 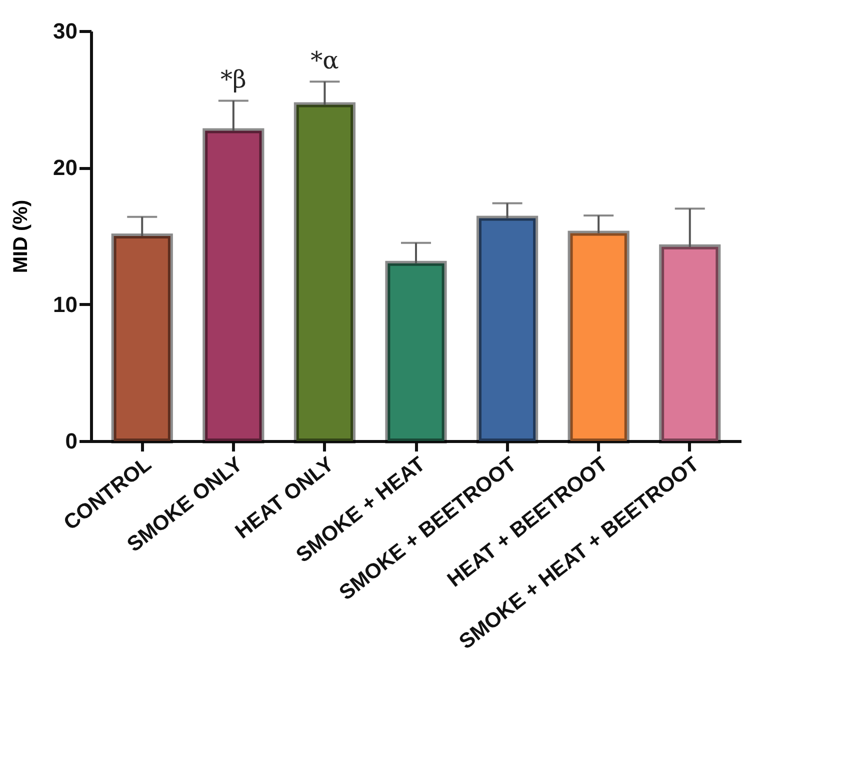 What do you see at coordinates (65, 31) in the screenshot?
I see `y-tick-label: 30` at bounding box center [65, 31].